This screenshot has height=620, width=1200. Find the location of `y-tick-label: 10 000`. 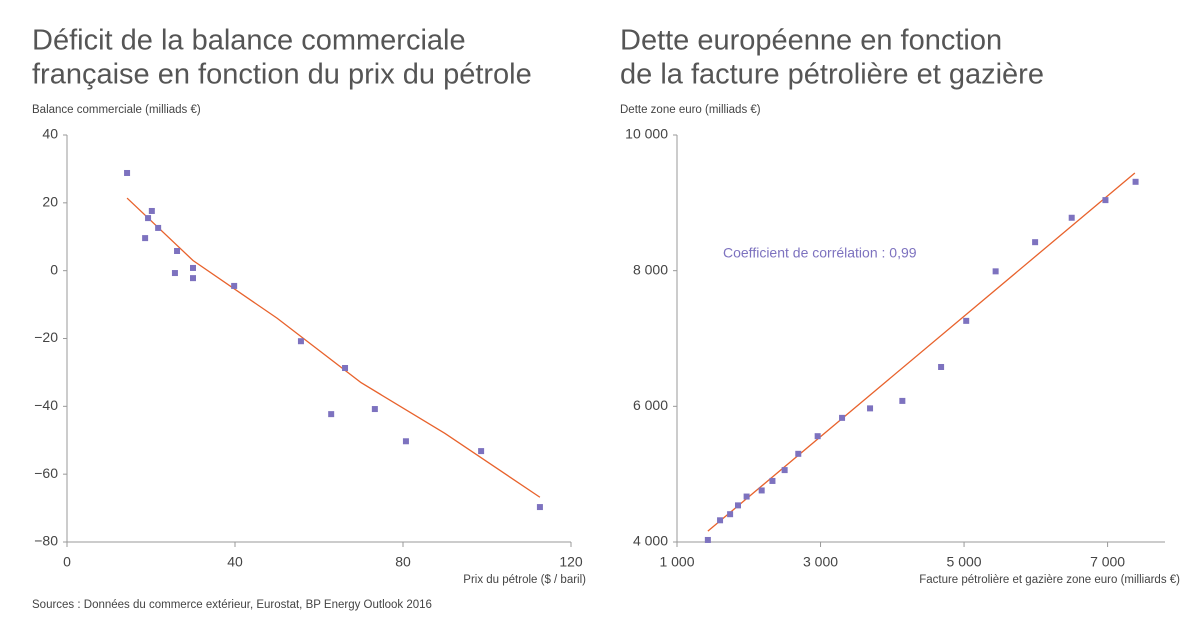

y-tick-label: 10 000 is located at coordinates (646, 134).